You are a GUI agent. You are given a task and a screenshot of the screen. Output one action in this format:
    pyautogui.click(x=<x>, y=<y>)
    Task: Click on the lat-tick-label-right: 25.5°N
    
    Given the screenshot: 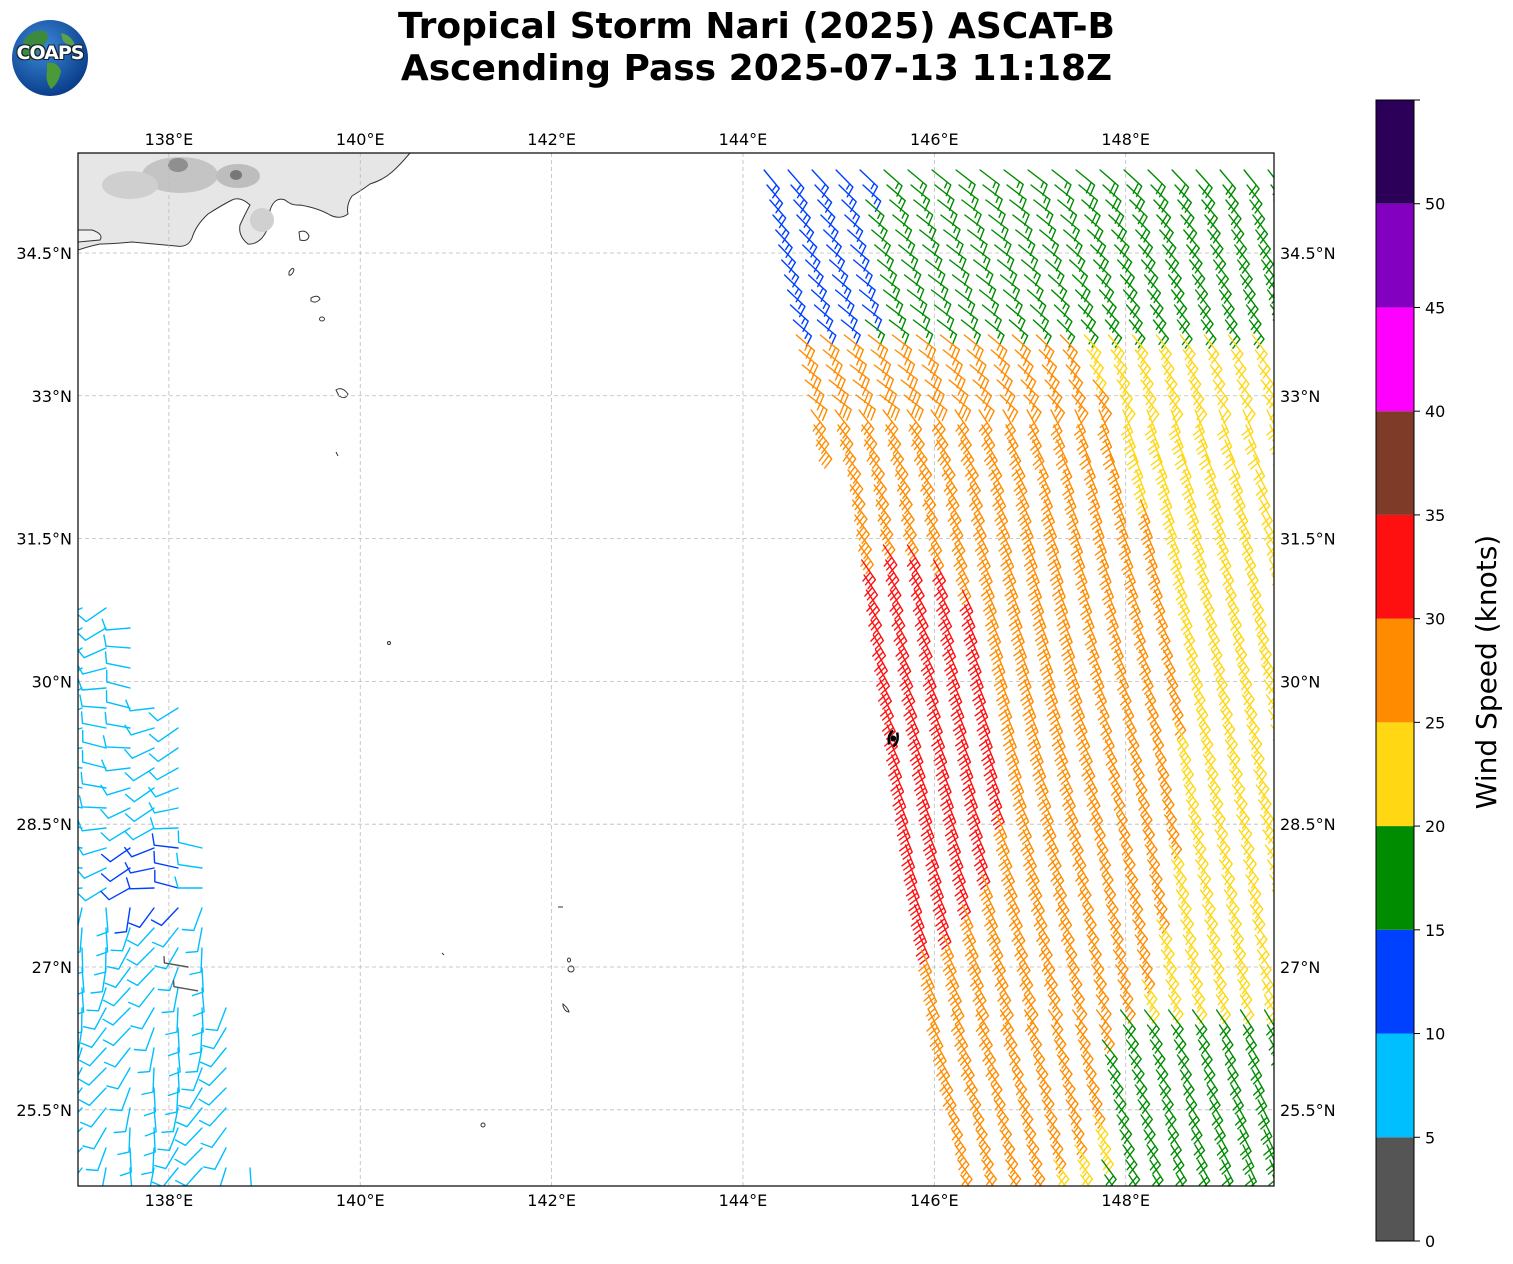 What is the action you would take?
    pyautogui.click(x=1308, y=1110)
    